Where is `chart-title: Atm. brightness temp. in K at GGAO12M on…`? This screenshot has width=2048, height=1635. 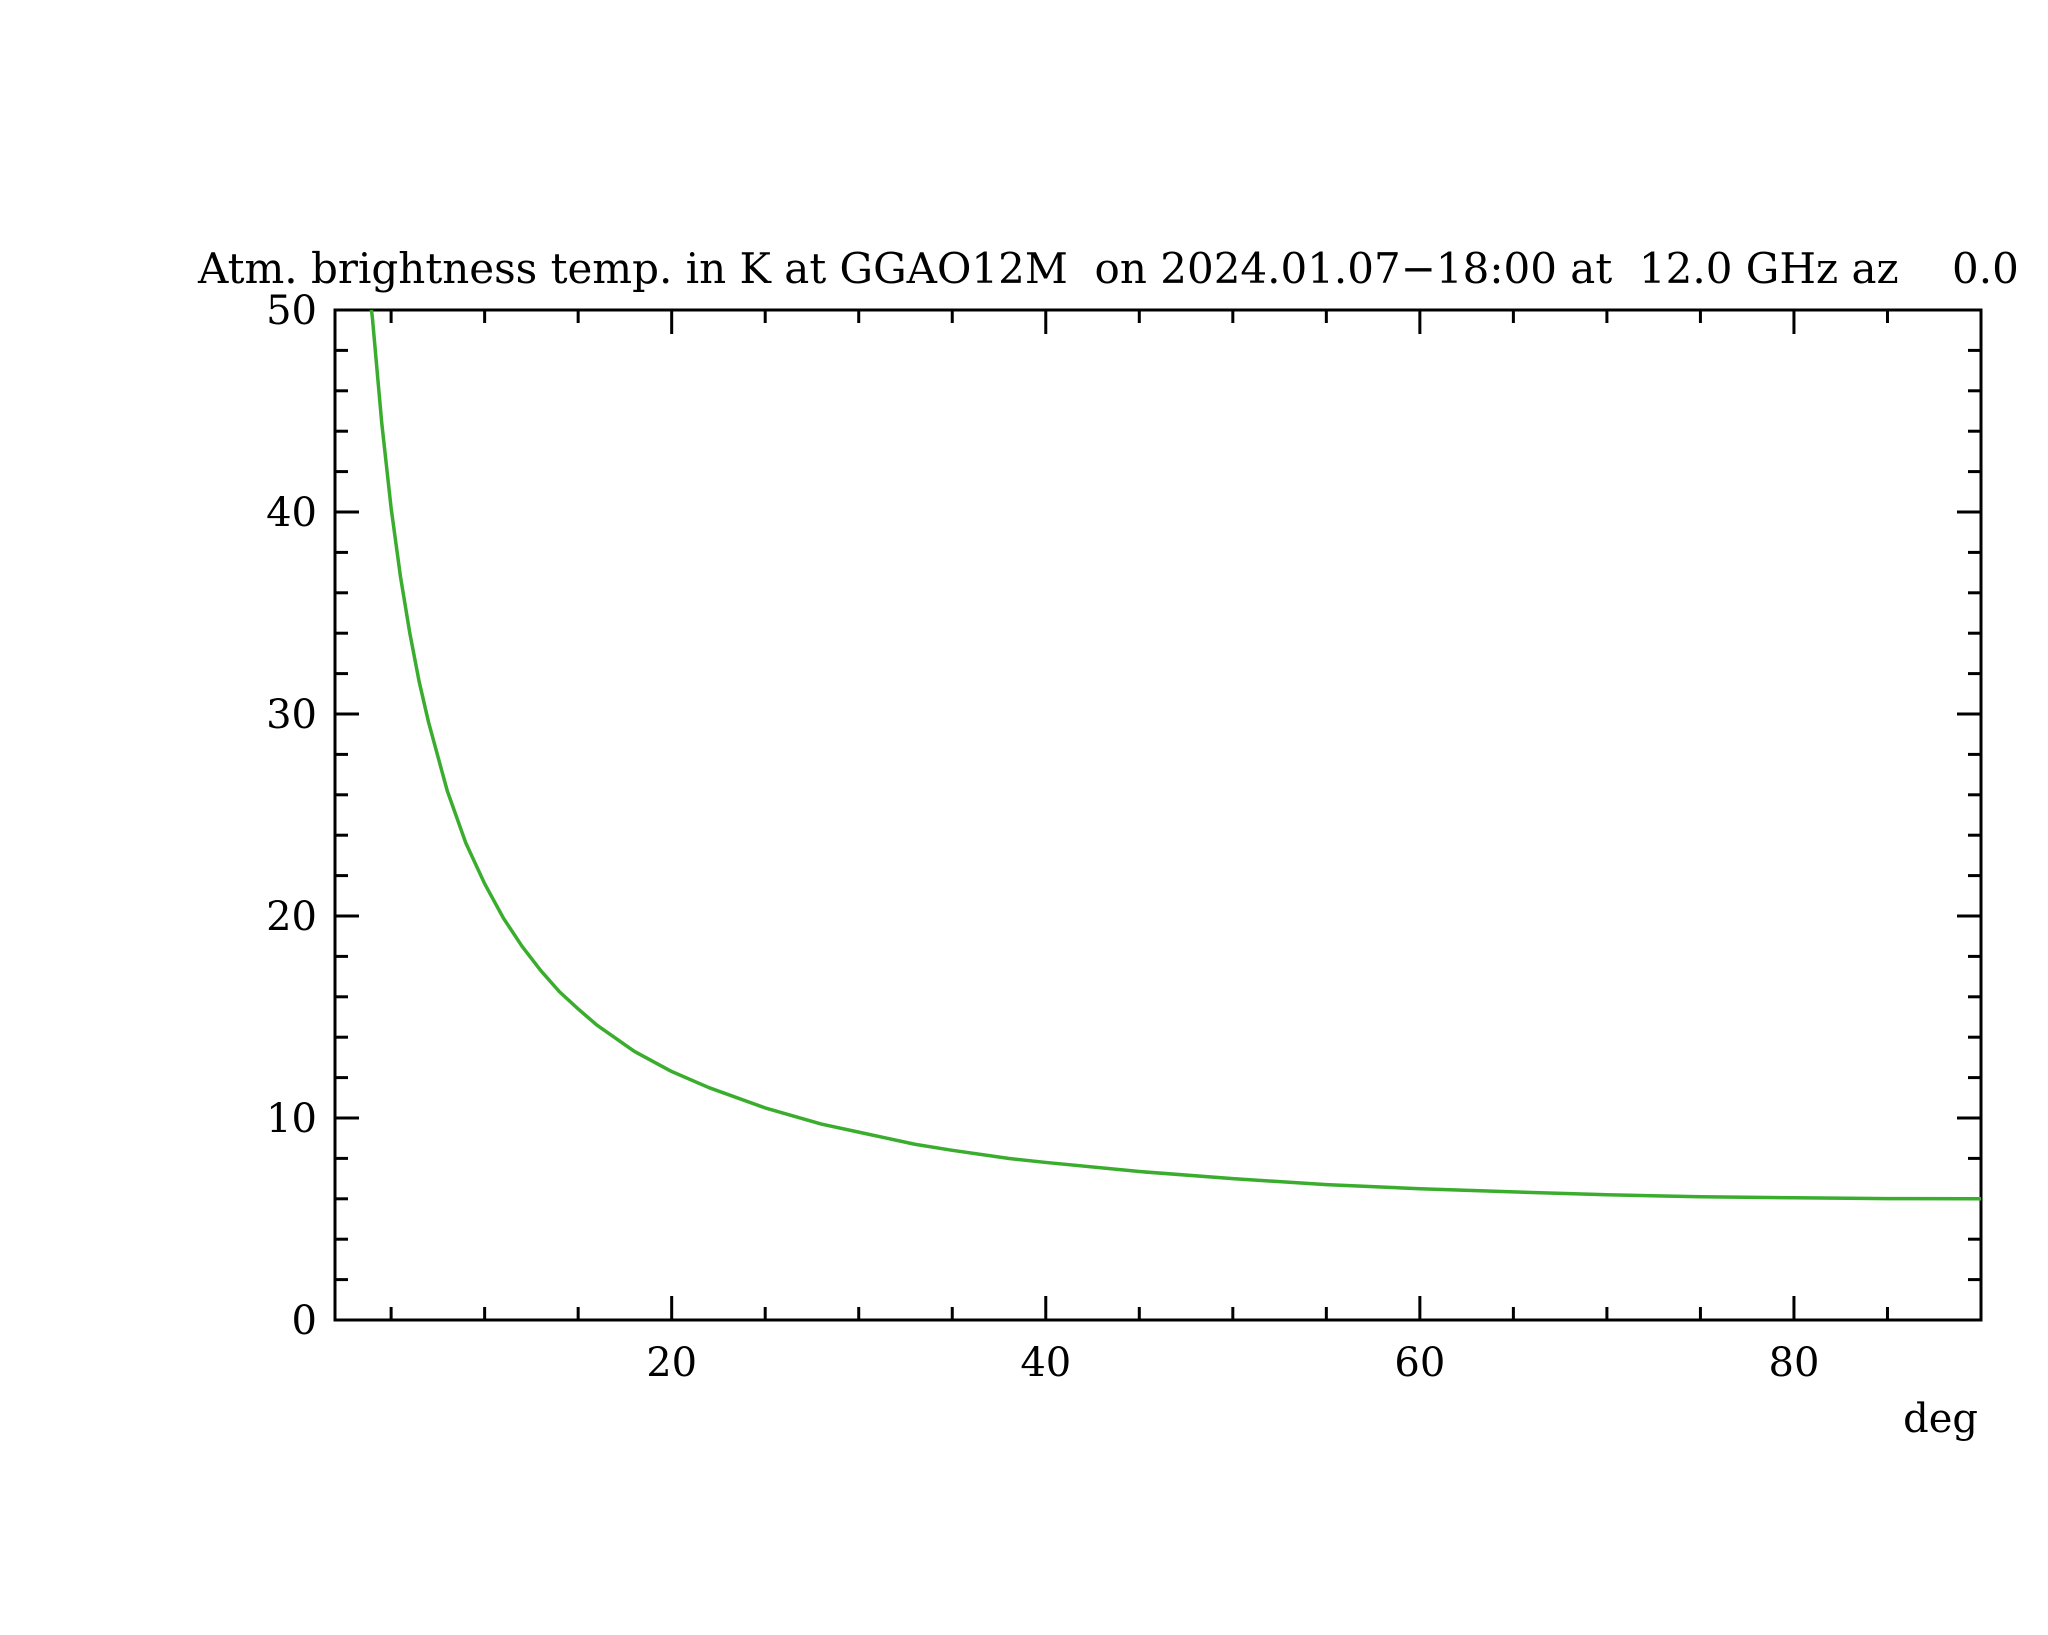
chart-title: Atm. brightness temp. in K at GGAO12M on… is located at coordinates (1108, 268).